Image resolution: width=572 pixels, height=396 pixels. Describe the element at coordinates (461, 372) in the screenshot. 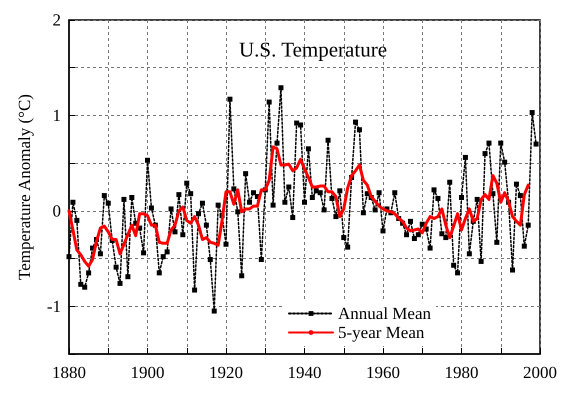

I see `x-tick-label: 1980` at that location.